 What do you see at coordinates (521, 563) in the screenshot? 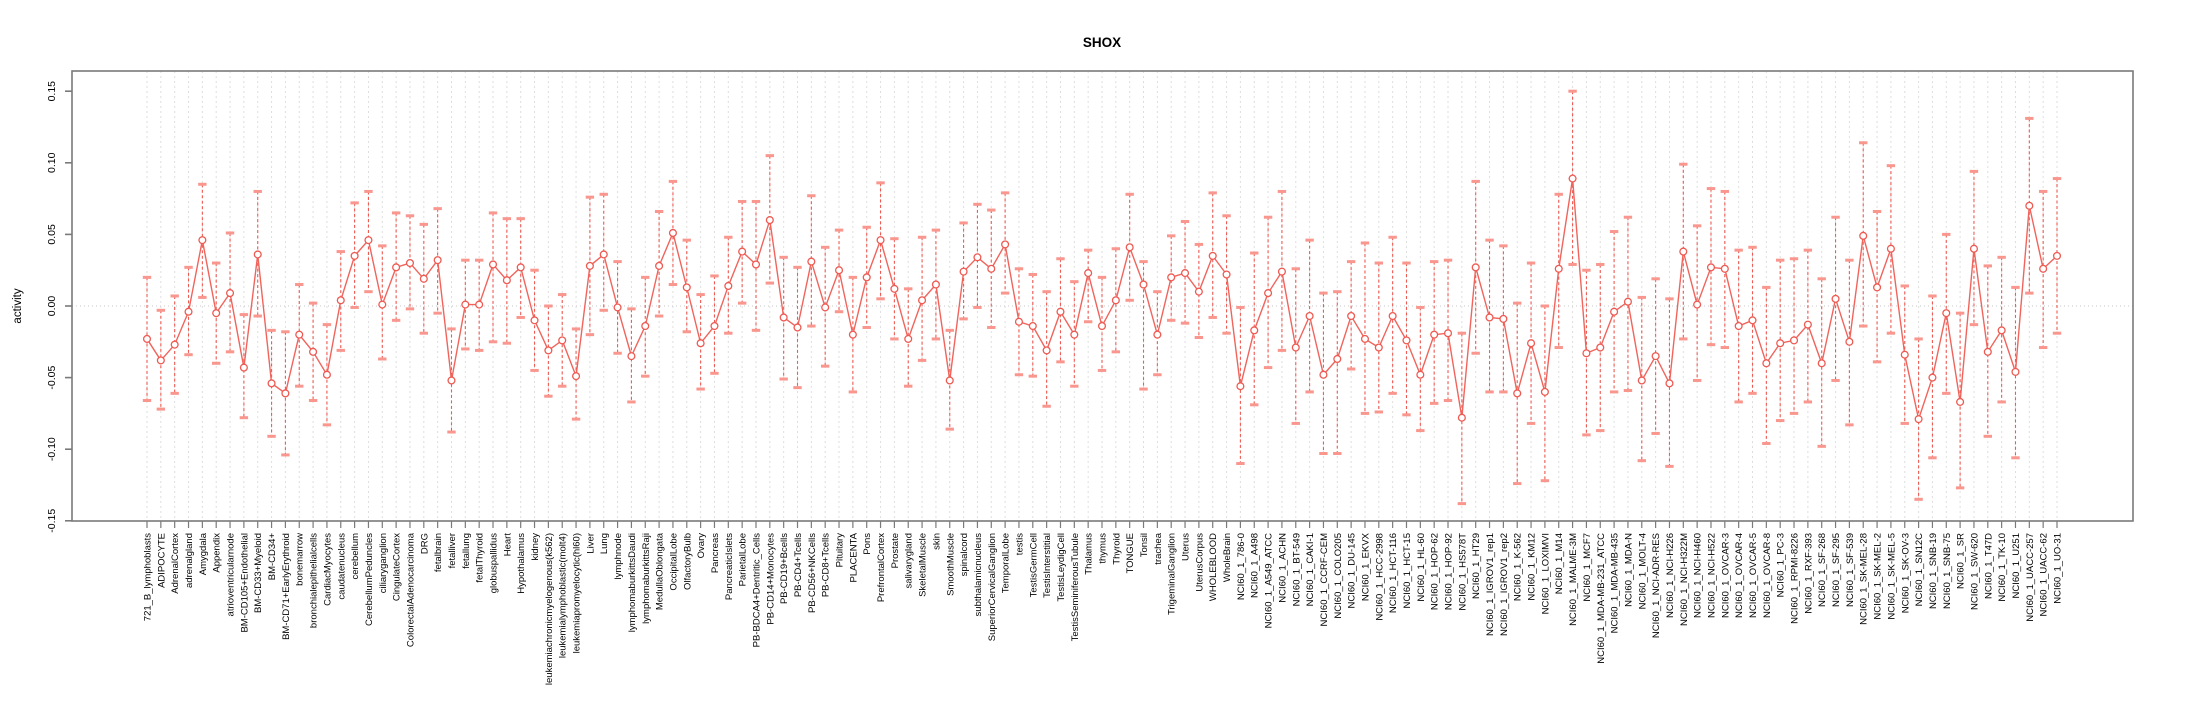
I see `x-tick-label: Hypothalamus` at bounding box center [521, 563].